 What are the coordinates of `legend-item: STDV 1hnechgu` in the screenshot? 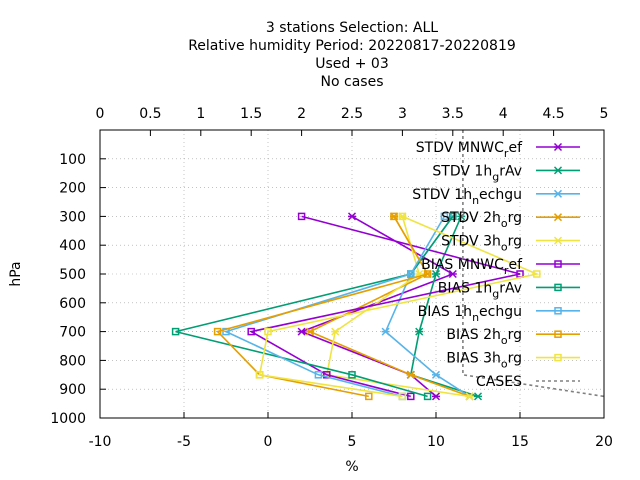 It's located at (496, 197).